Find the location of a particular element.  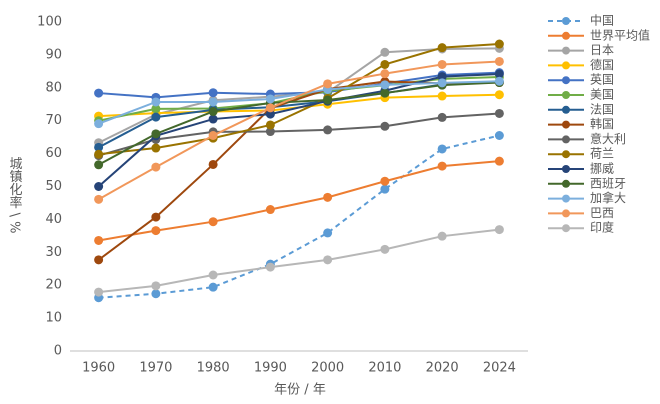

y-tick-label: 0 is located at coordinates (58, 351).